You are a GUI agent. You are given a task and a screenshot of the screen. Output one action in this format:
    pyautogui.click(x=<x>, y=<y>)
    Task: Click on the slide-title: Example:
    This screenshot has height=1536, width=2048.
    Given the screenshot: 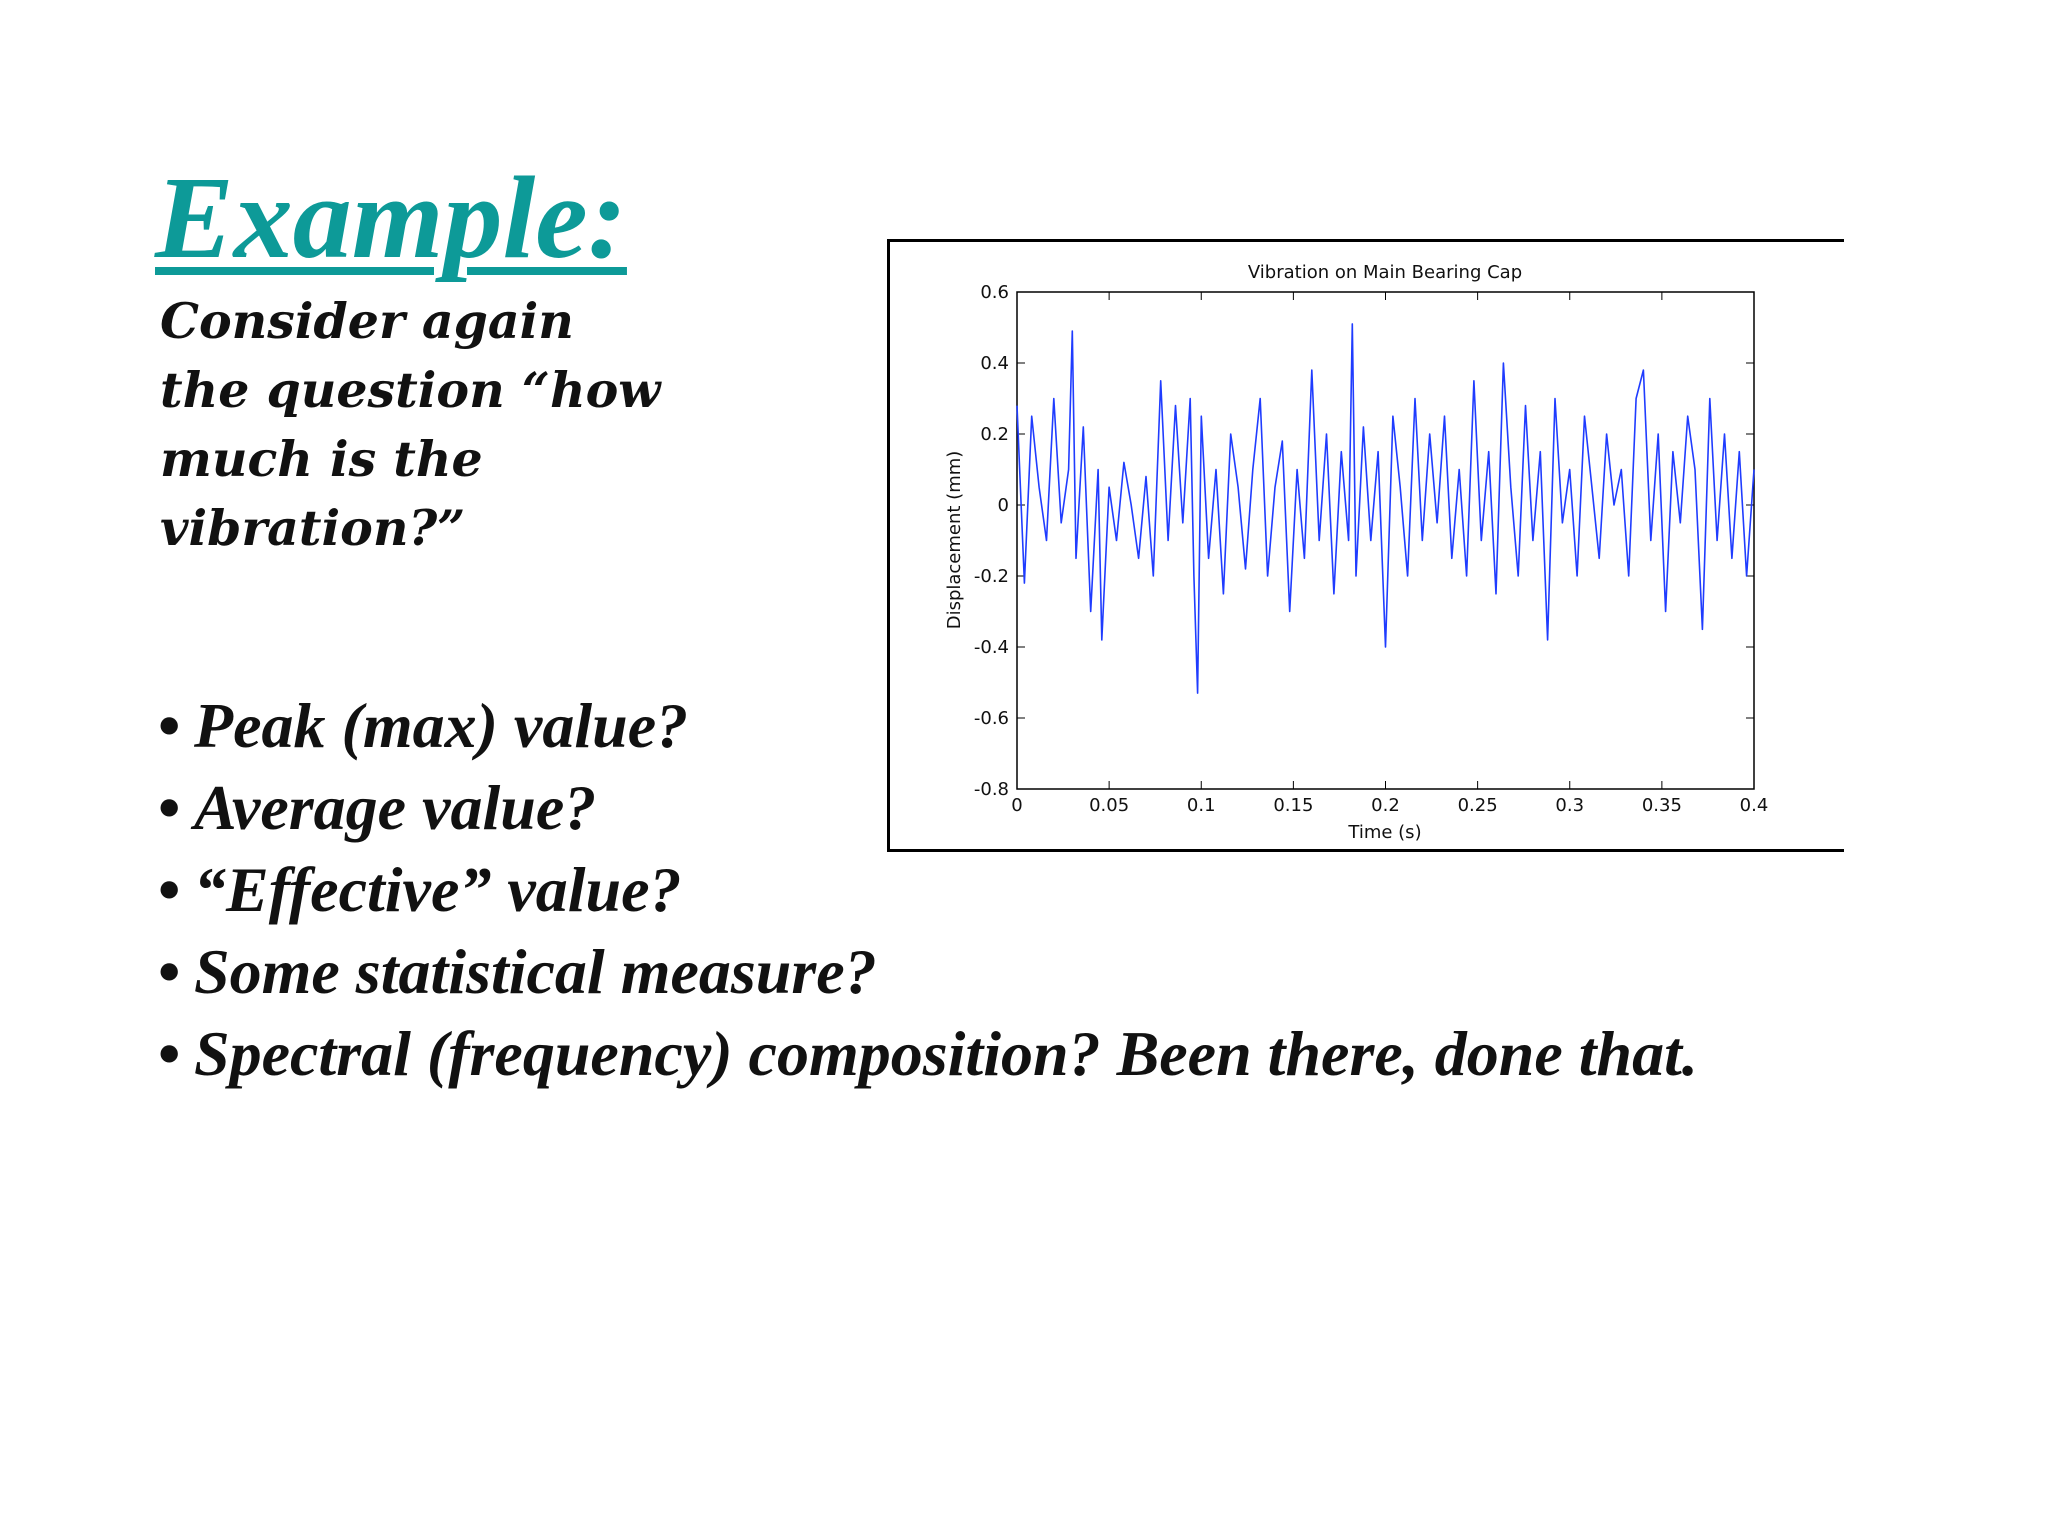 What is the action you would take?
    pyautogui.click(x=391, y=217)
    